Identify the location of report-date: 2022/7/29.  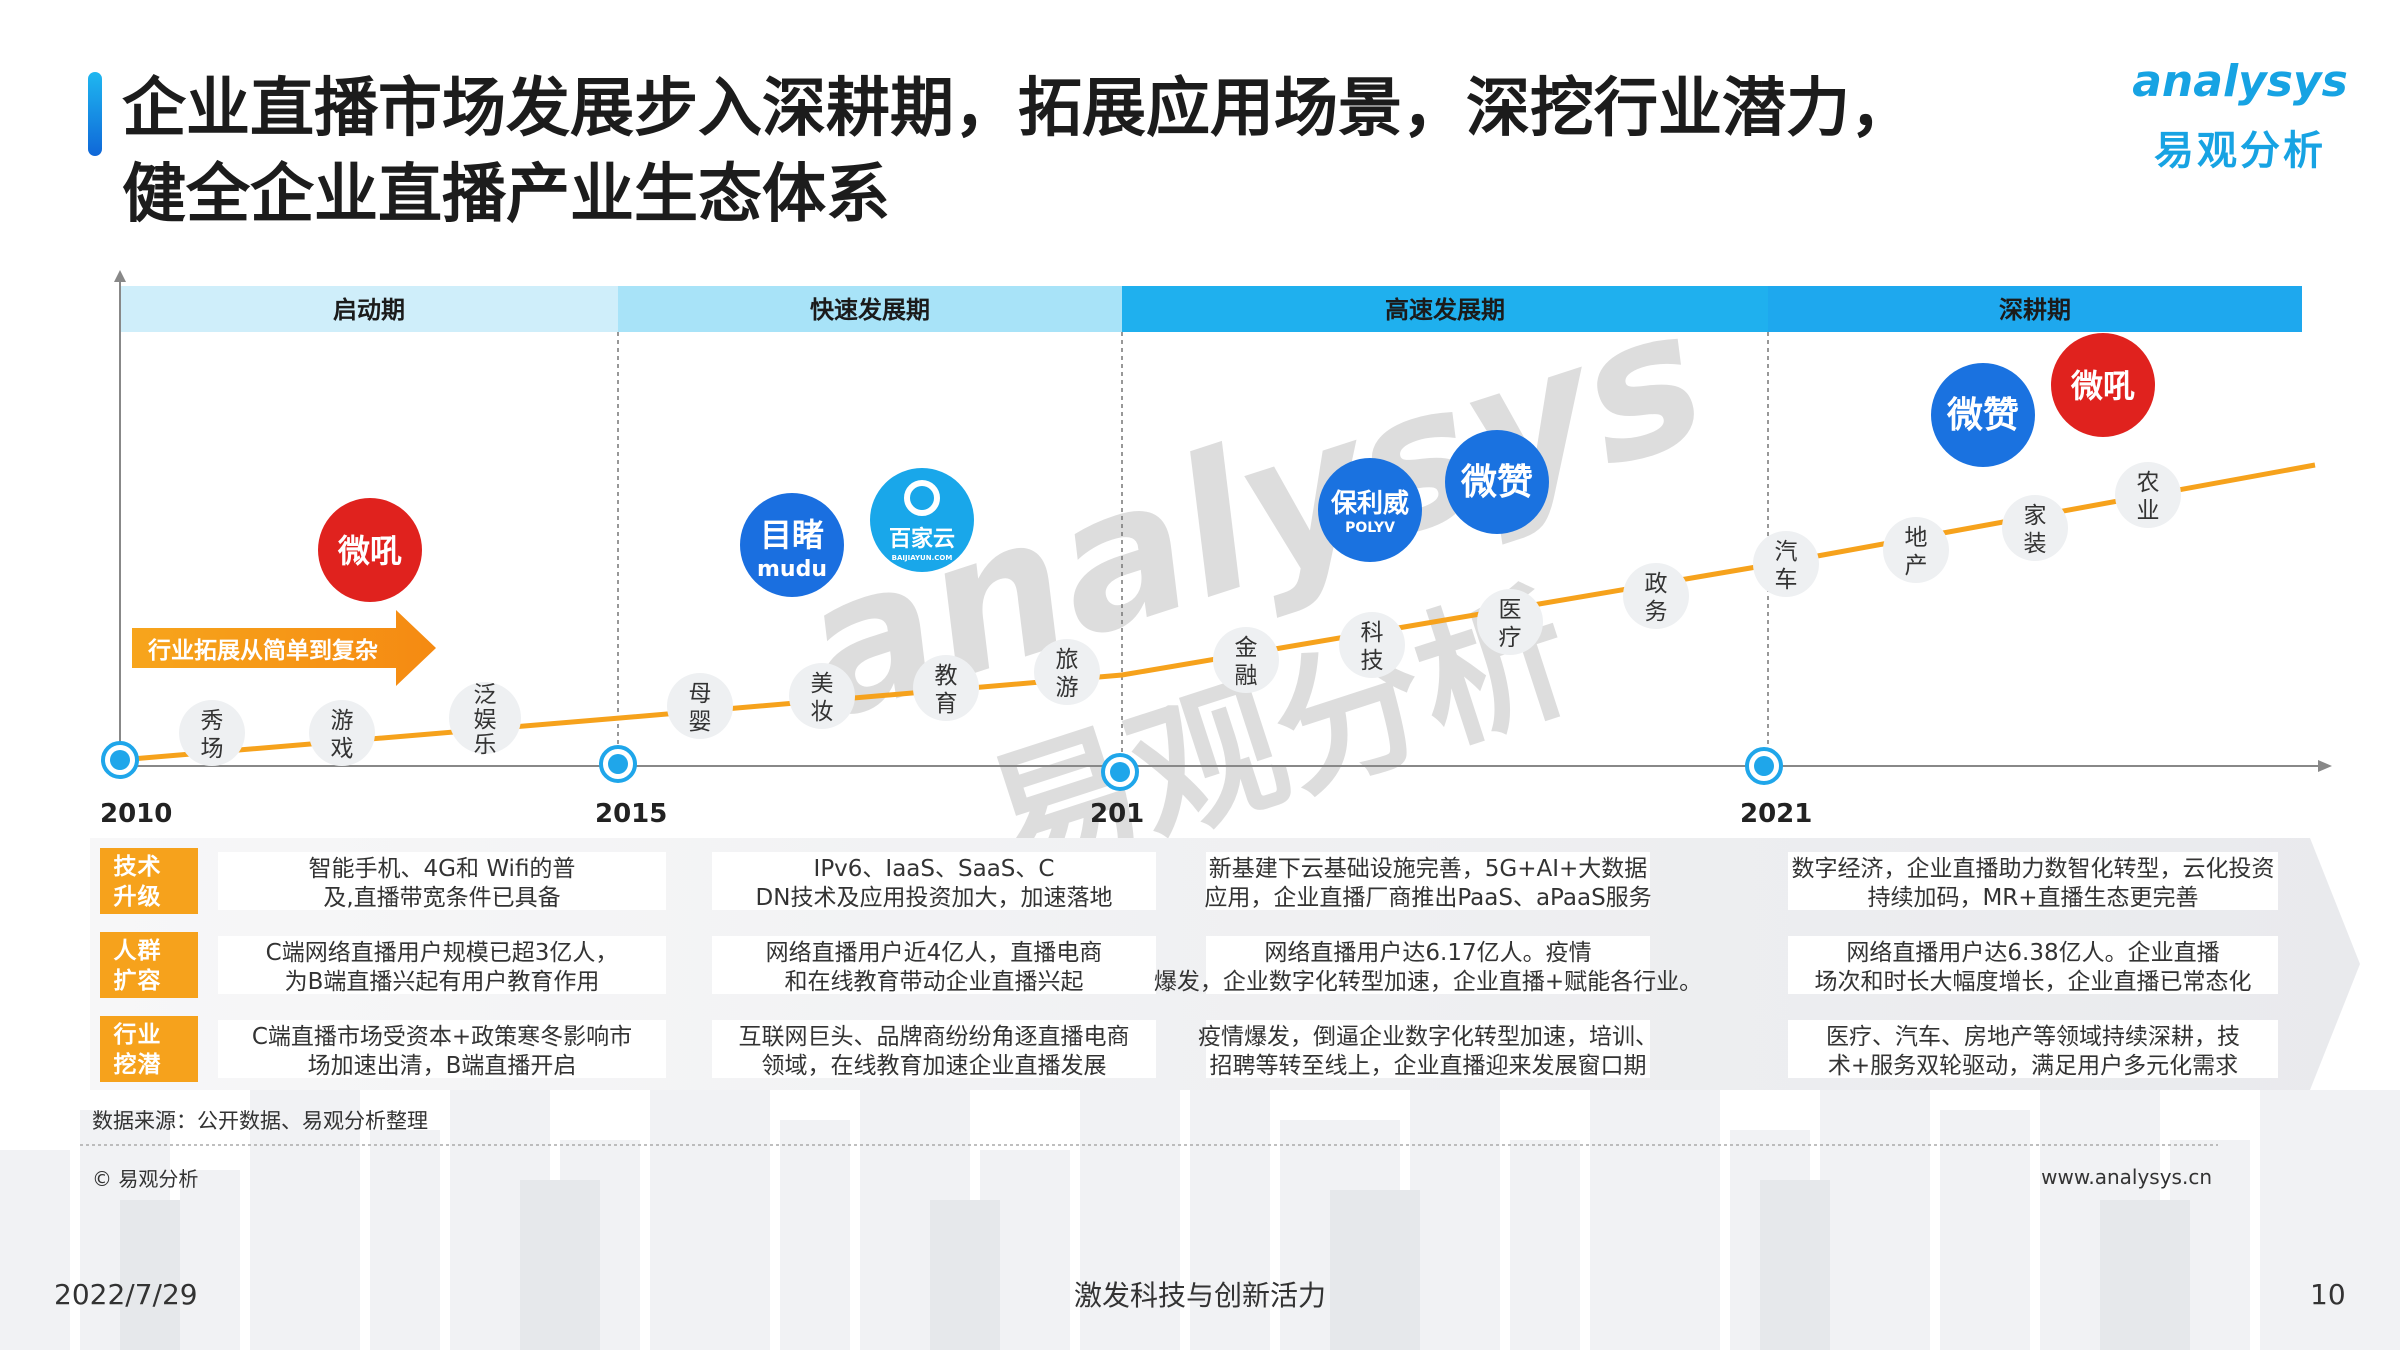
(126, 1294).